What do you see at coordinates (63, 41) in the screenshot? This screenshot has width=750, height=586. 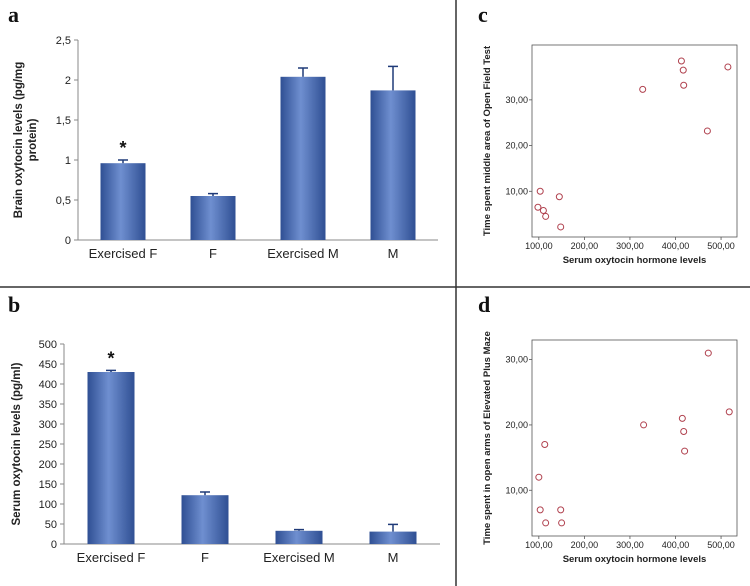 I see `y-tick-label: 2,5` at bounding box center [63, 41].